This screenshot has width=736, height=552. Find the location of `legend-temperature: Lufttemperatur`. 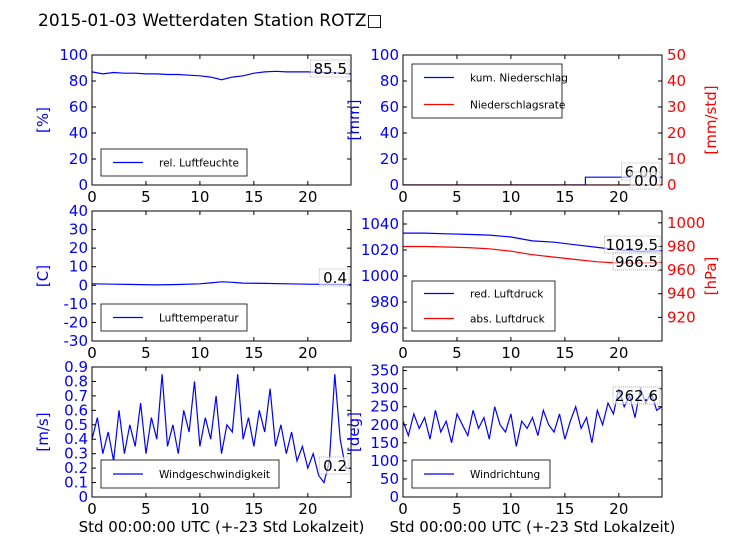

legend-temperature: Lufttemperatur is located at coordinates (174, 317).